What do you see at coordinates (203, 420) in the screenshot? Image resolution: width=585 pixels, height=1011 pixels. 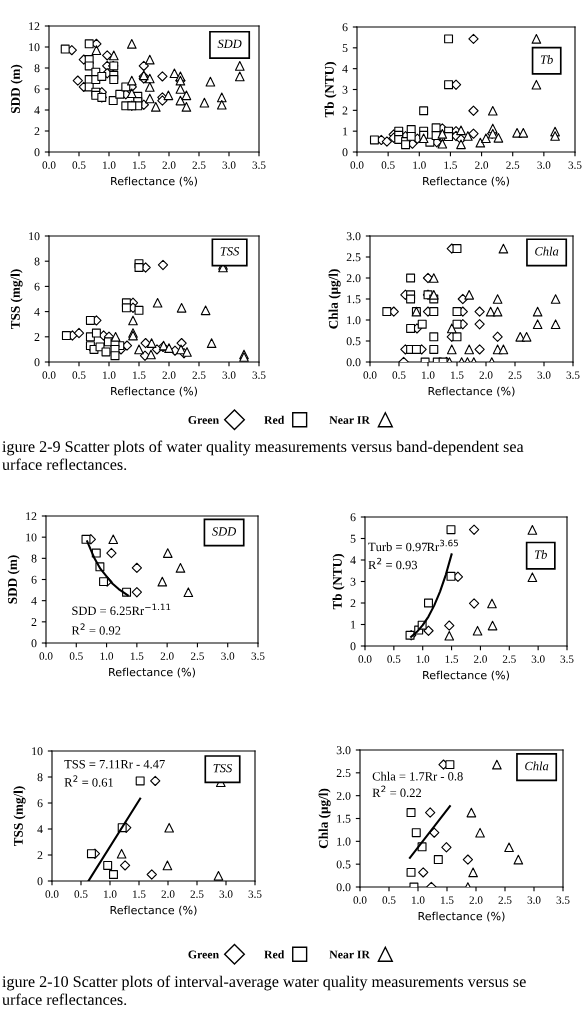 I see `legend-label: Green` at bounding box center [203, 420].